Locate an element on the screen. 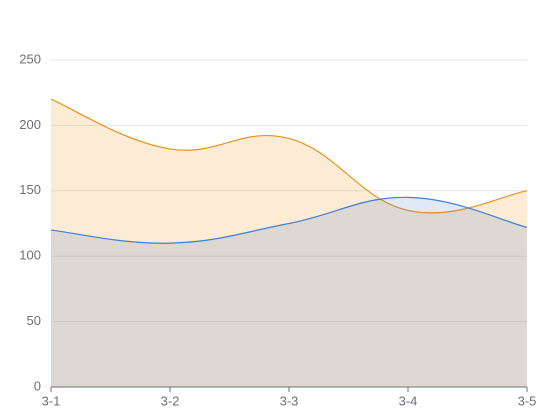 This screenshot has height=420, width=550. y-tick-label: 150 is located at coordinates (30, 189).